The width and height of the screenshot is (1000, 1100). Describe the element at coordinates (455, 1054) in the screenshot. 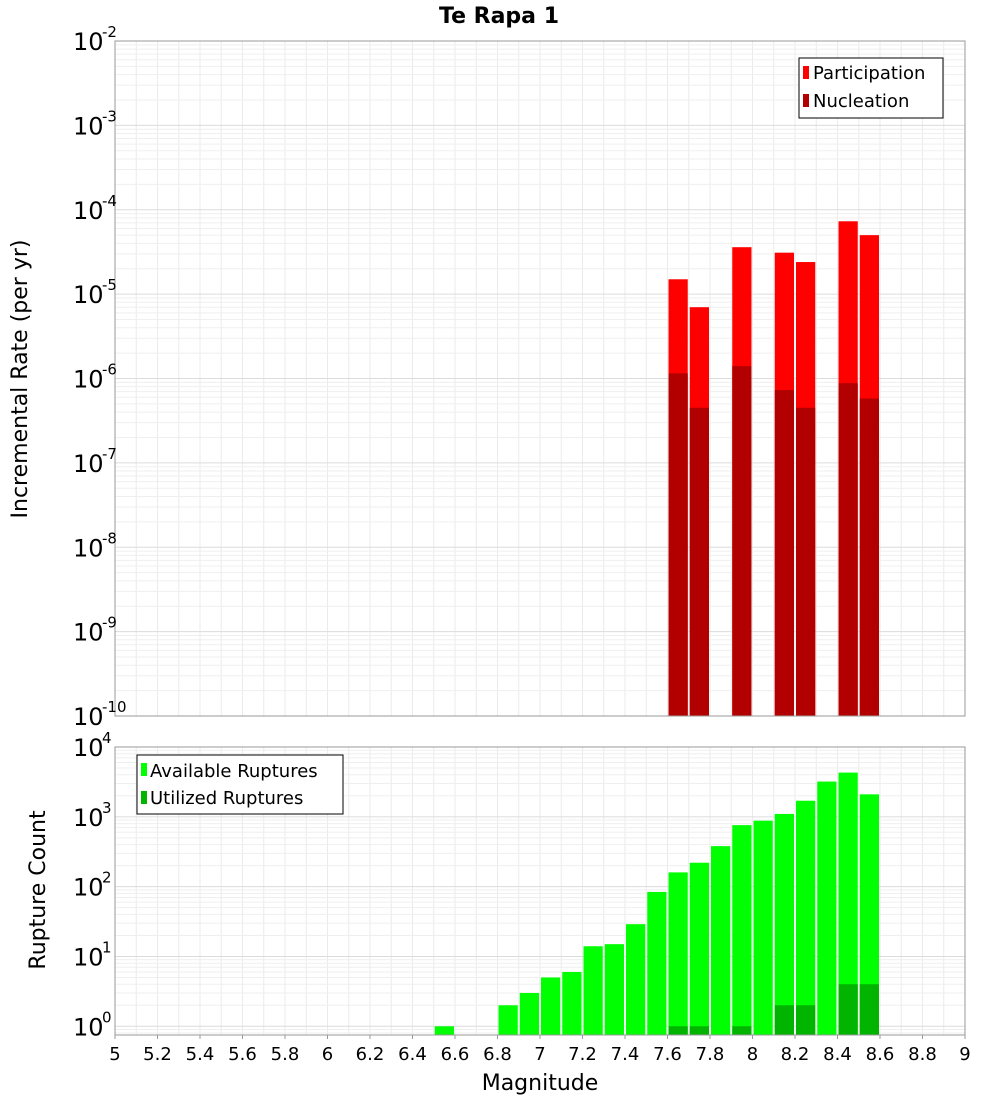

I see `x-tick-label: 6.6` at that location.